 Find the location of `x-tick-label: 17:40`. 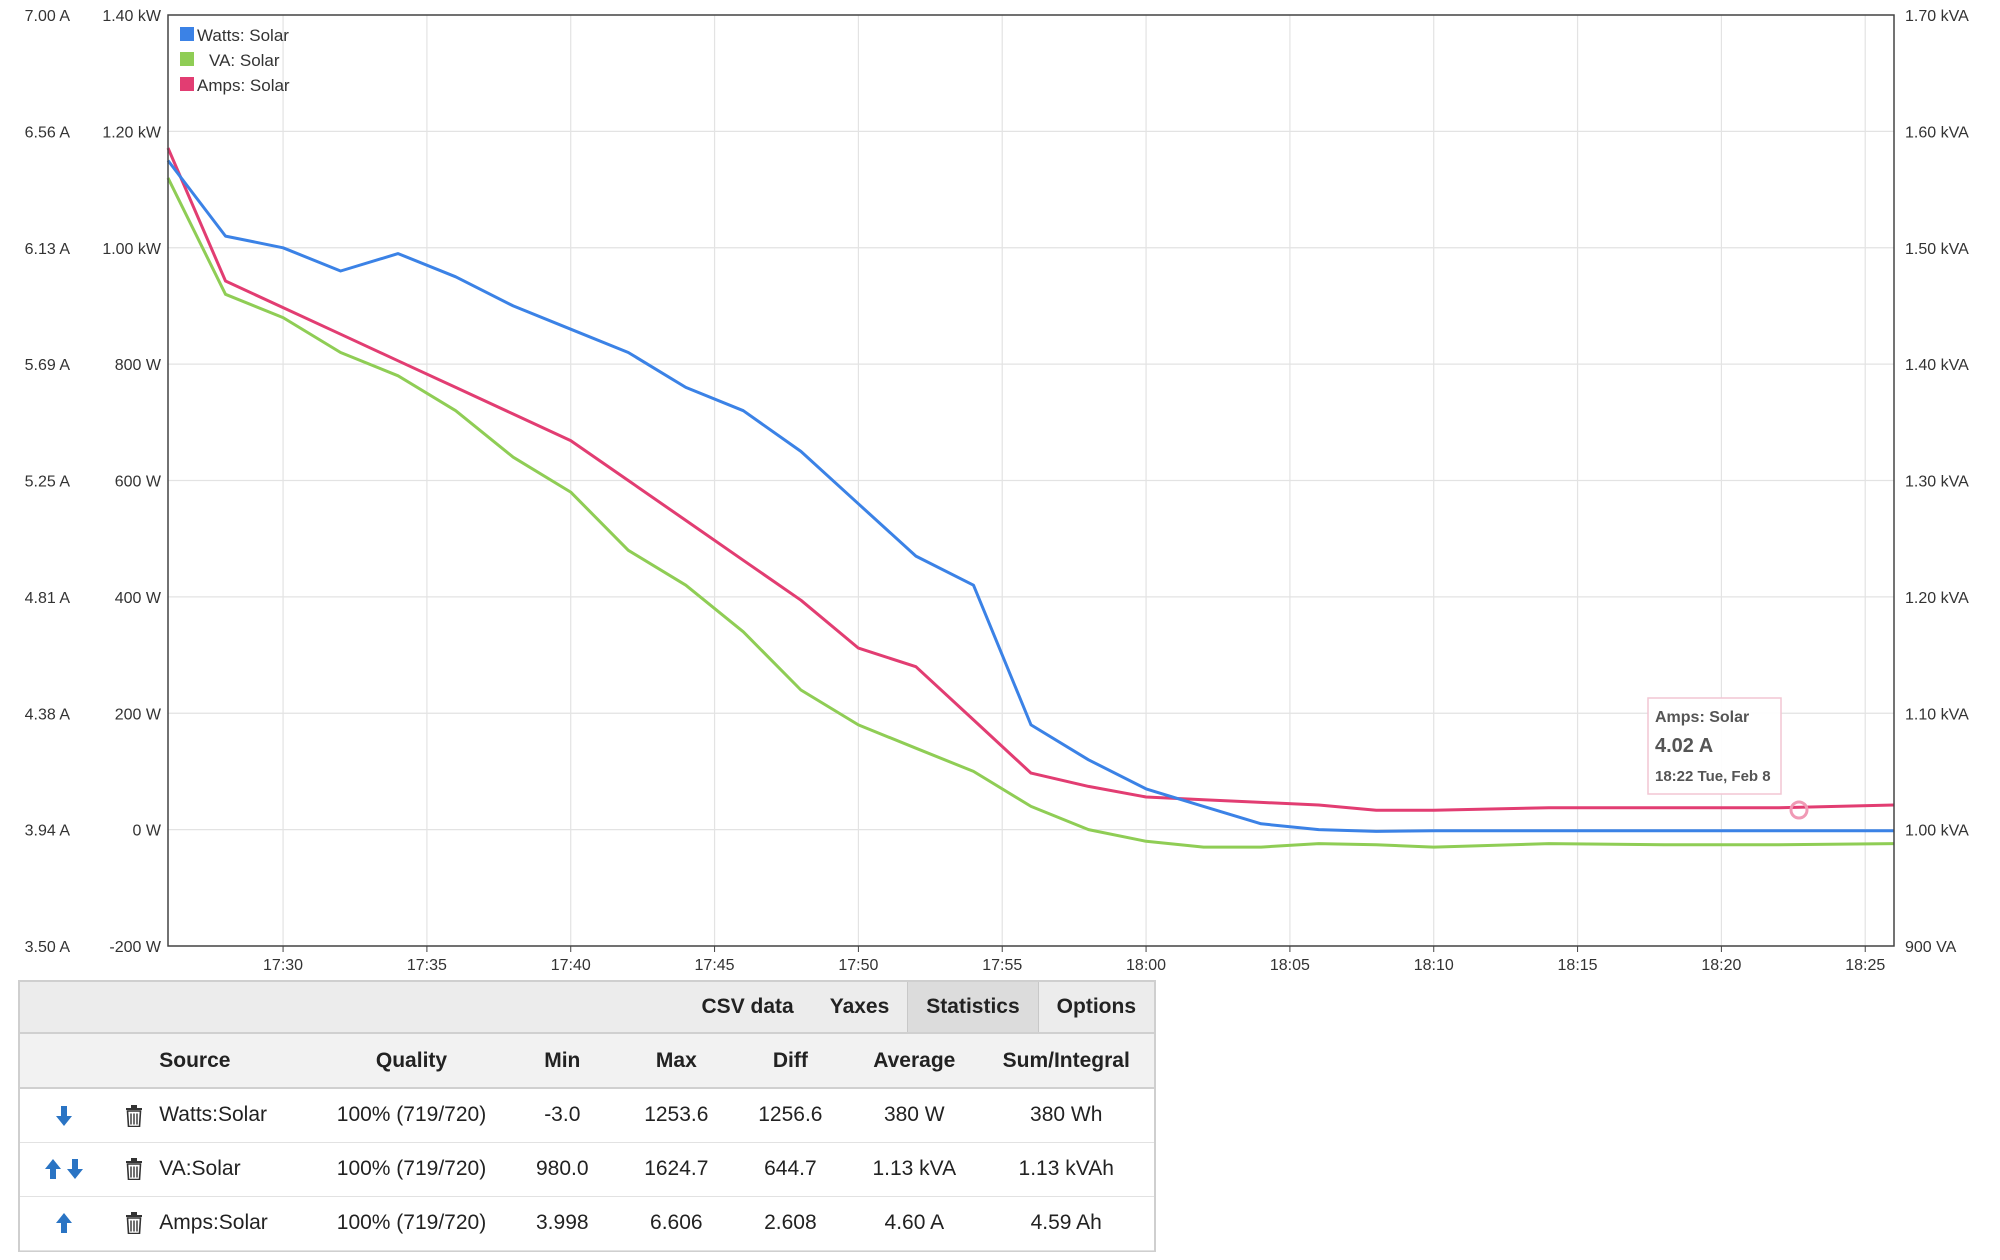

x-tick-label: 17:40 is located at coordinates (571, 965).